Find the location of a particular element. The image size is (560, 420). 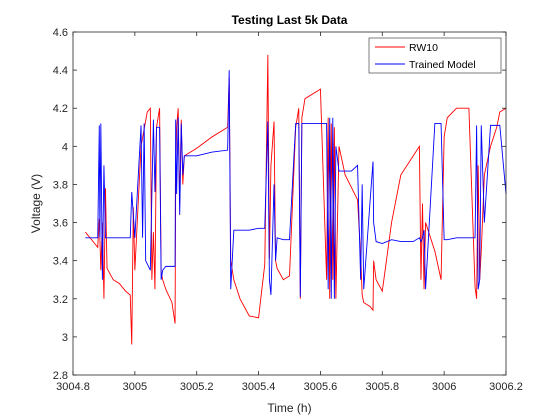

legend-box is located at coordinates (435, 55).